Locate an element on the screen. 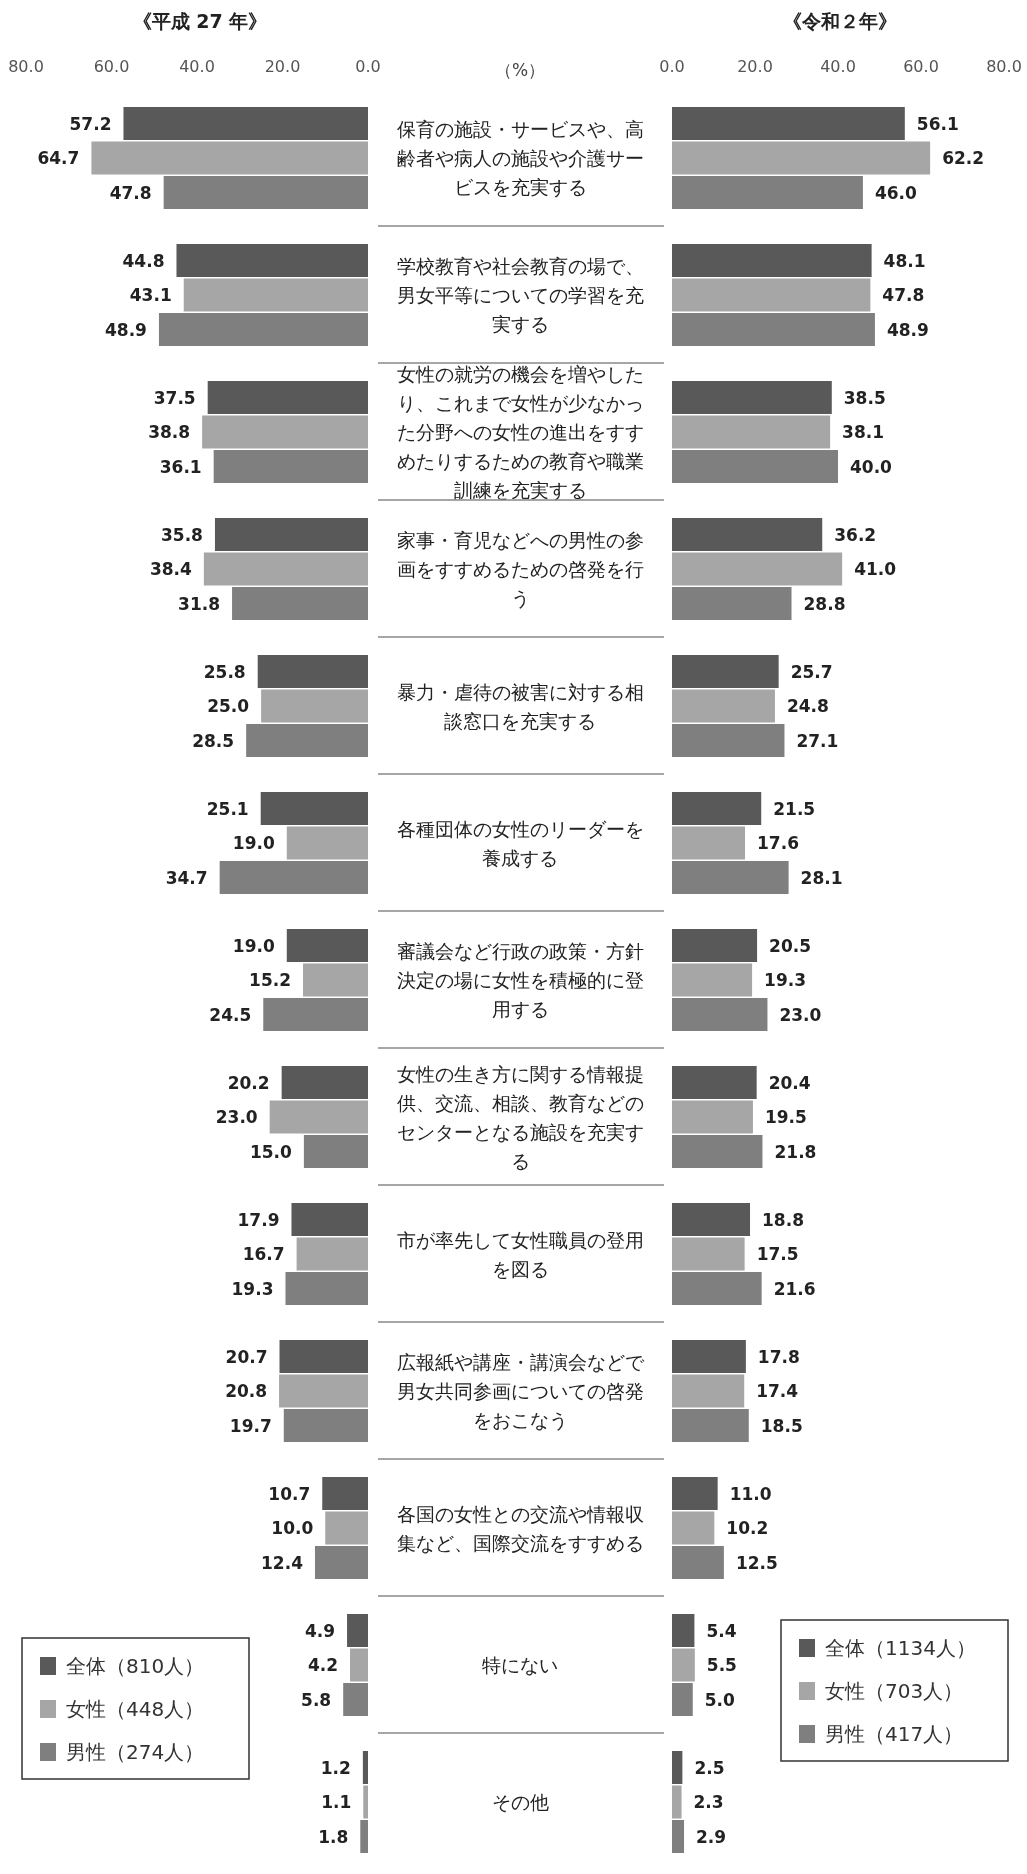 This screenshot has height=1874, width=1027. data-label: 28.5 is located at coordinates (213, 740).